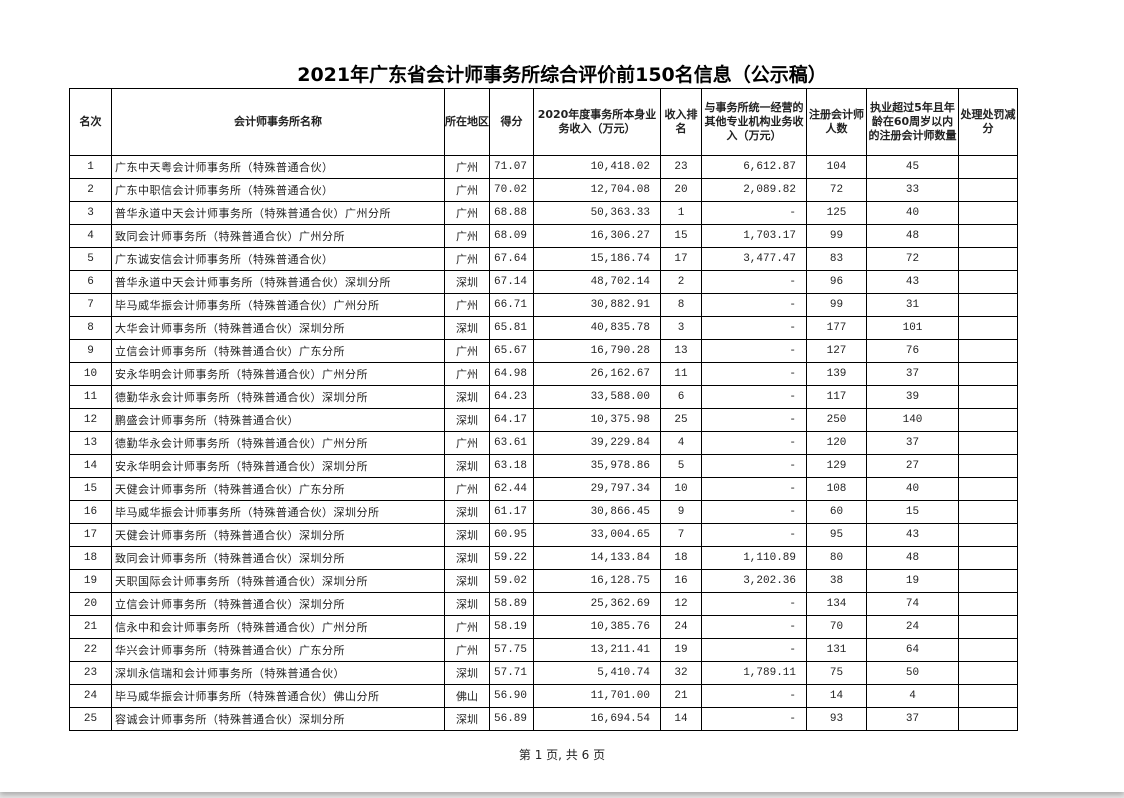 The height and width of the screenshot is (798, 1124). Describe the element at coordinates (912, 305) in the screenshot. I see `cell-qualified-cpa-count: 31` at that location.